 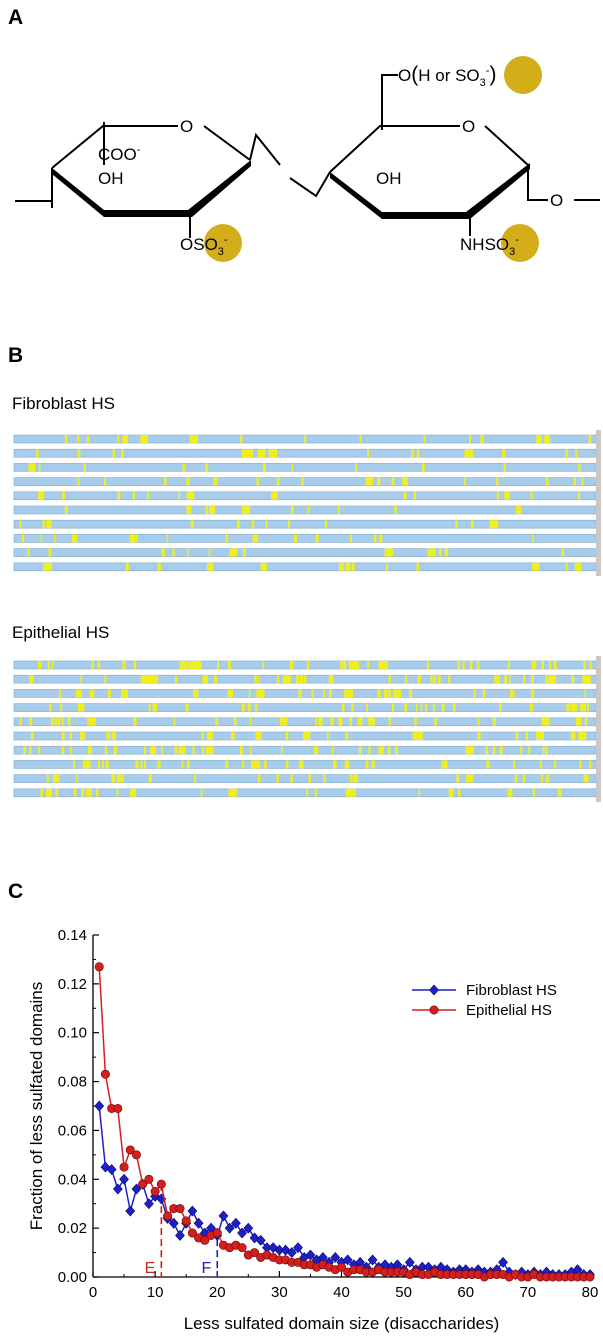 I want to click on panel-label-a: A, so click(x=16, y=17).